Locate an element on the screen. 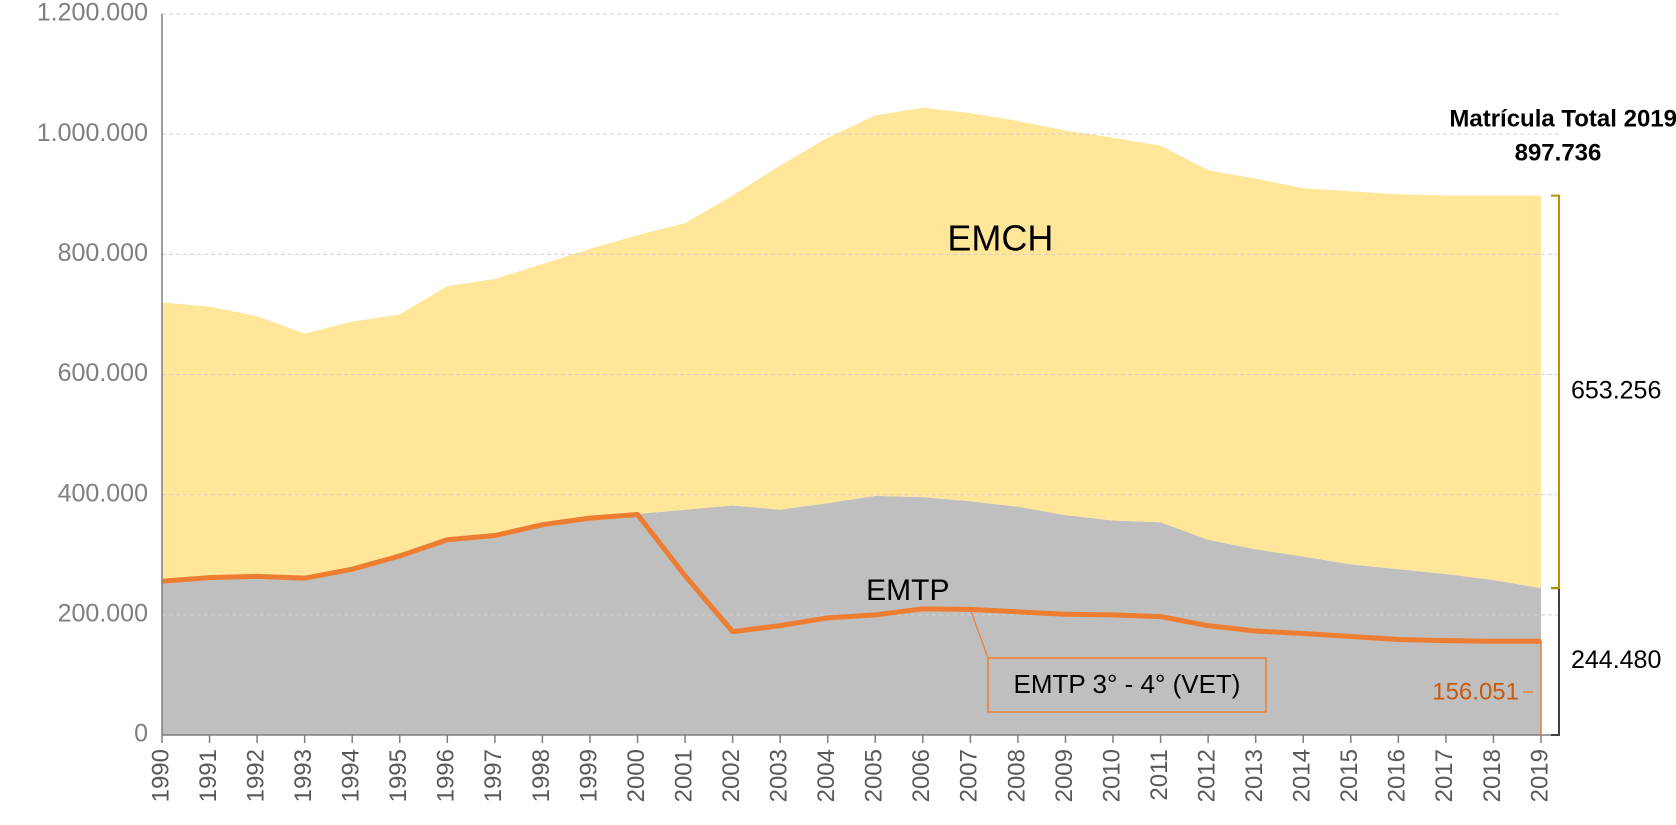 The image size is (1676, 825). series-label: EMCH is located at coordinates (1000, 238).